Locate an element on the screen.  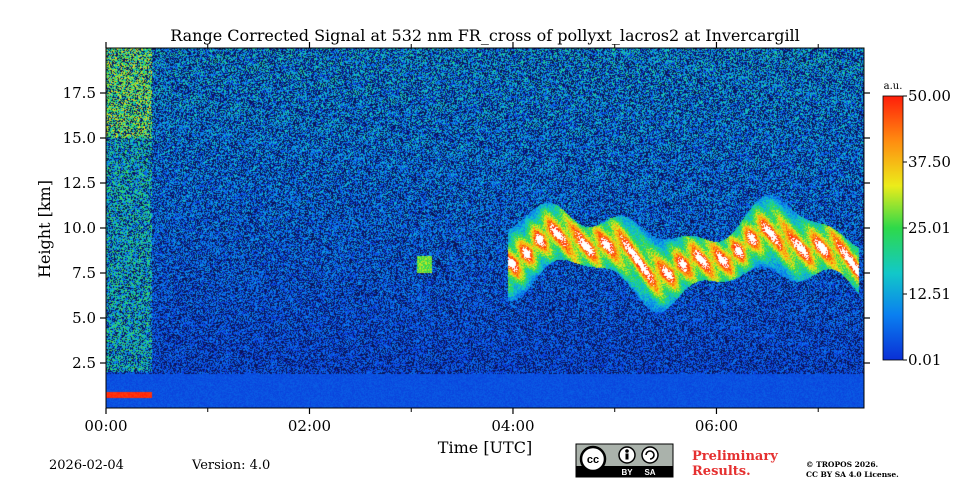
x-tick-label: 06:00 is located at coordinates (716, 426).